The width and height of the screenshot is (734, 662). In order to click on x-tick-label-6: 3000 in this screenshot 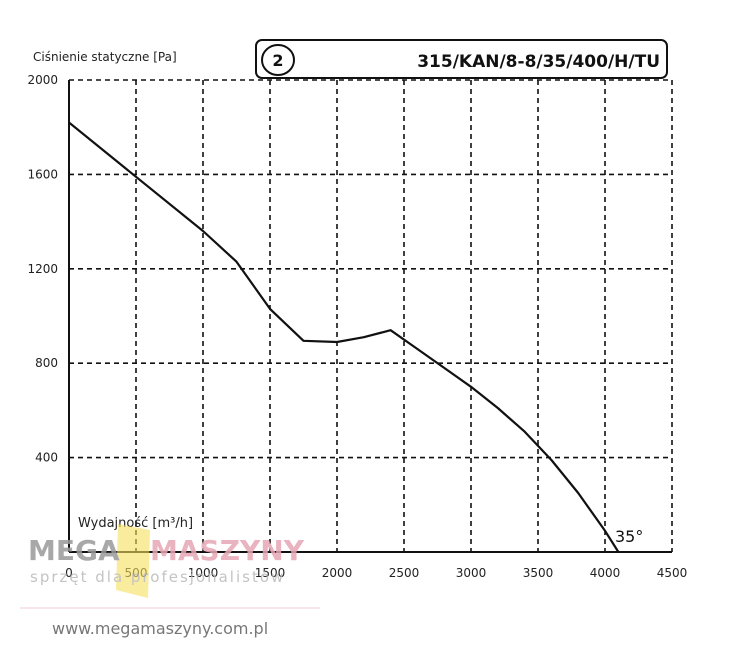, I will do `click(471, 573)`.